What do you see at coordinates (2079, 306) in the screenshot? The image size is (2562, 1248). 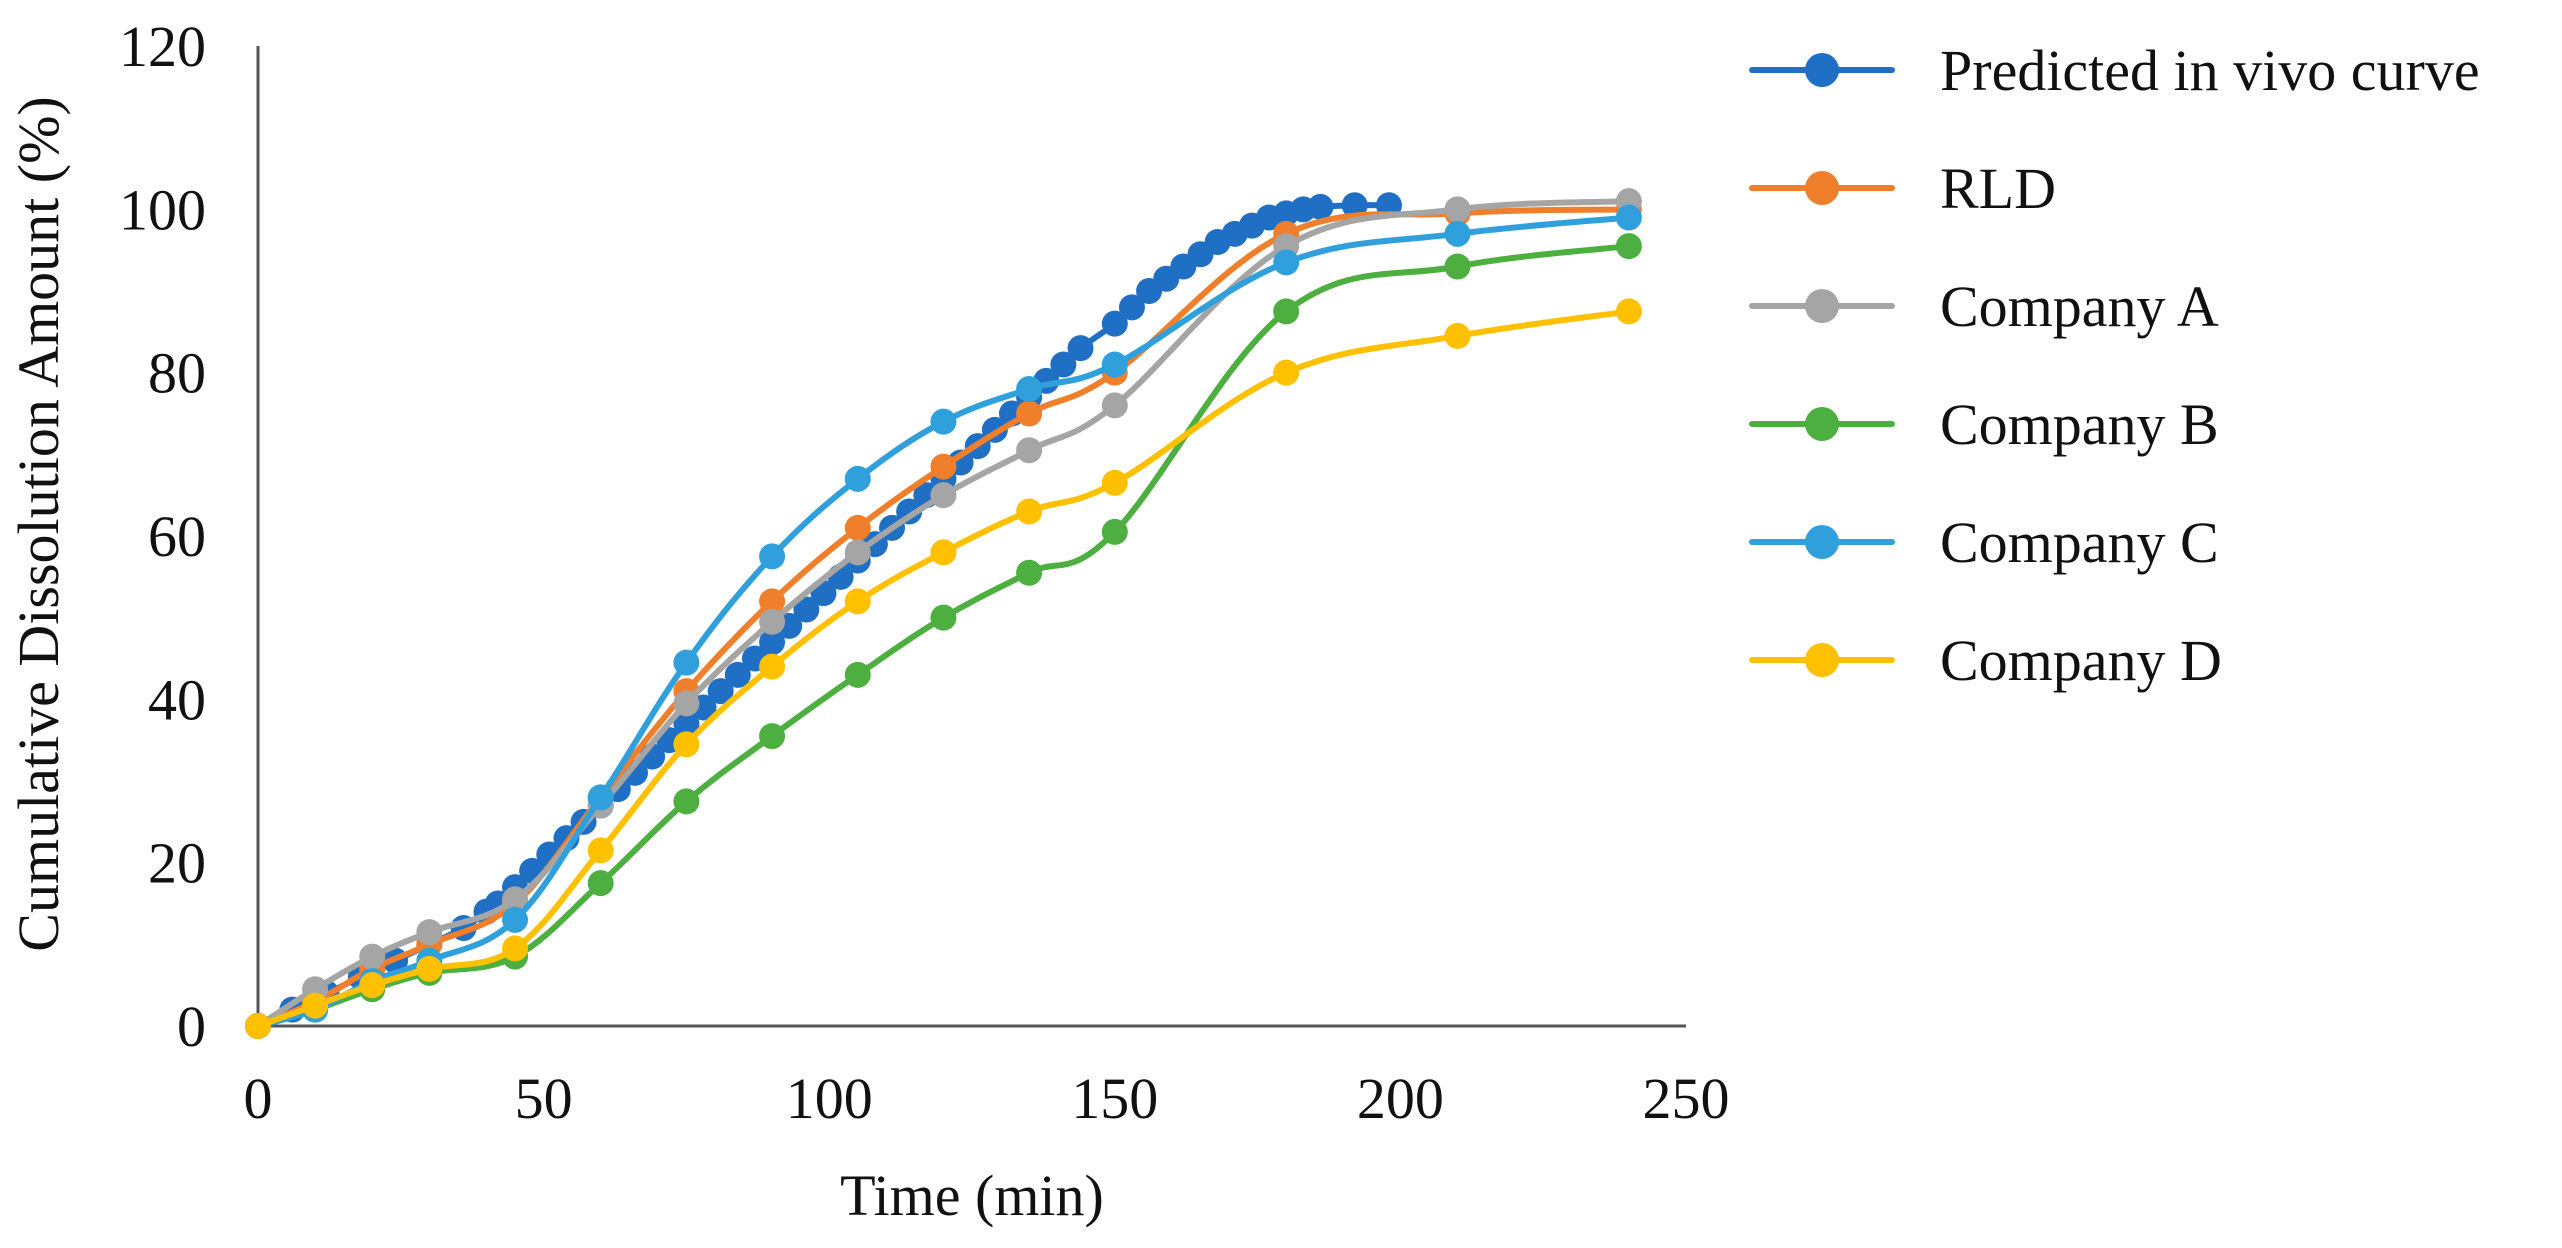 I see `legend-label: Company A` at bounding box center [2079, 306].